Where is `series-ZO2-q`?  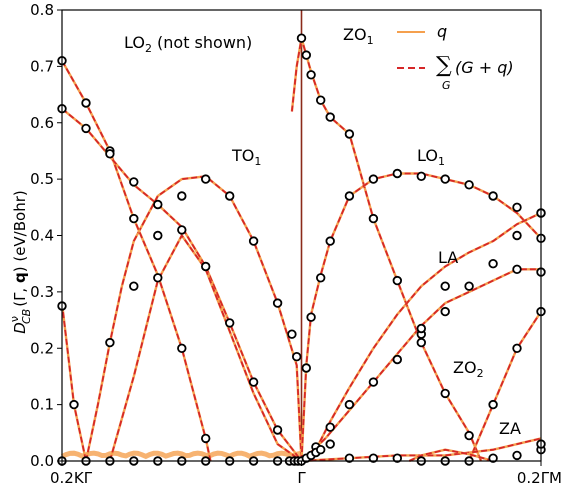
series-ZO2-q is located at coordinates (505, 386).